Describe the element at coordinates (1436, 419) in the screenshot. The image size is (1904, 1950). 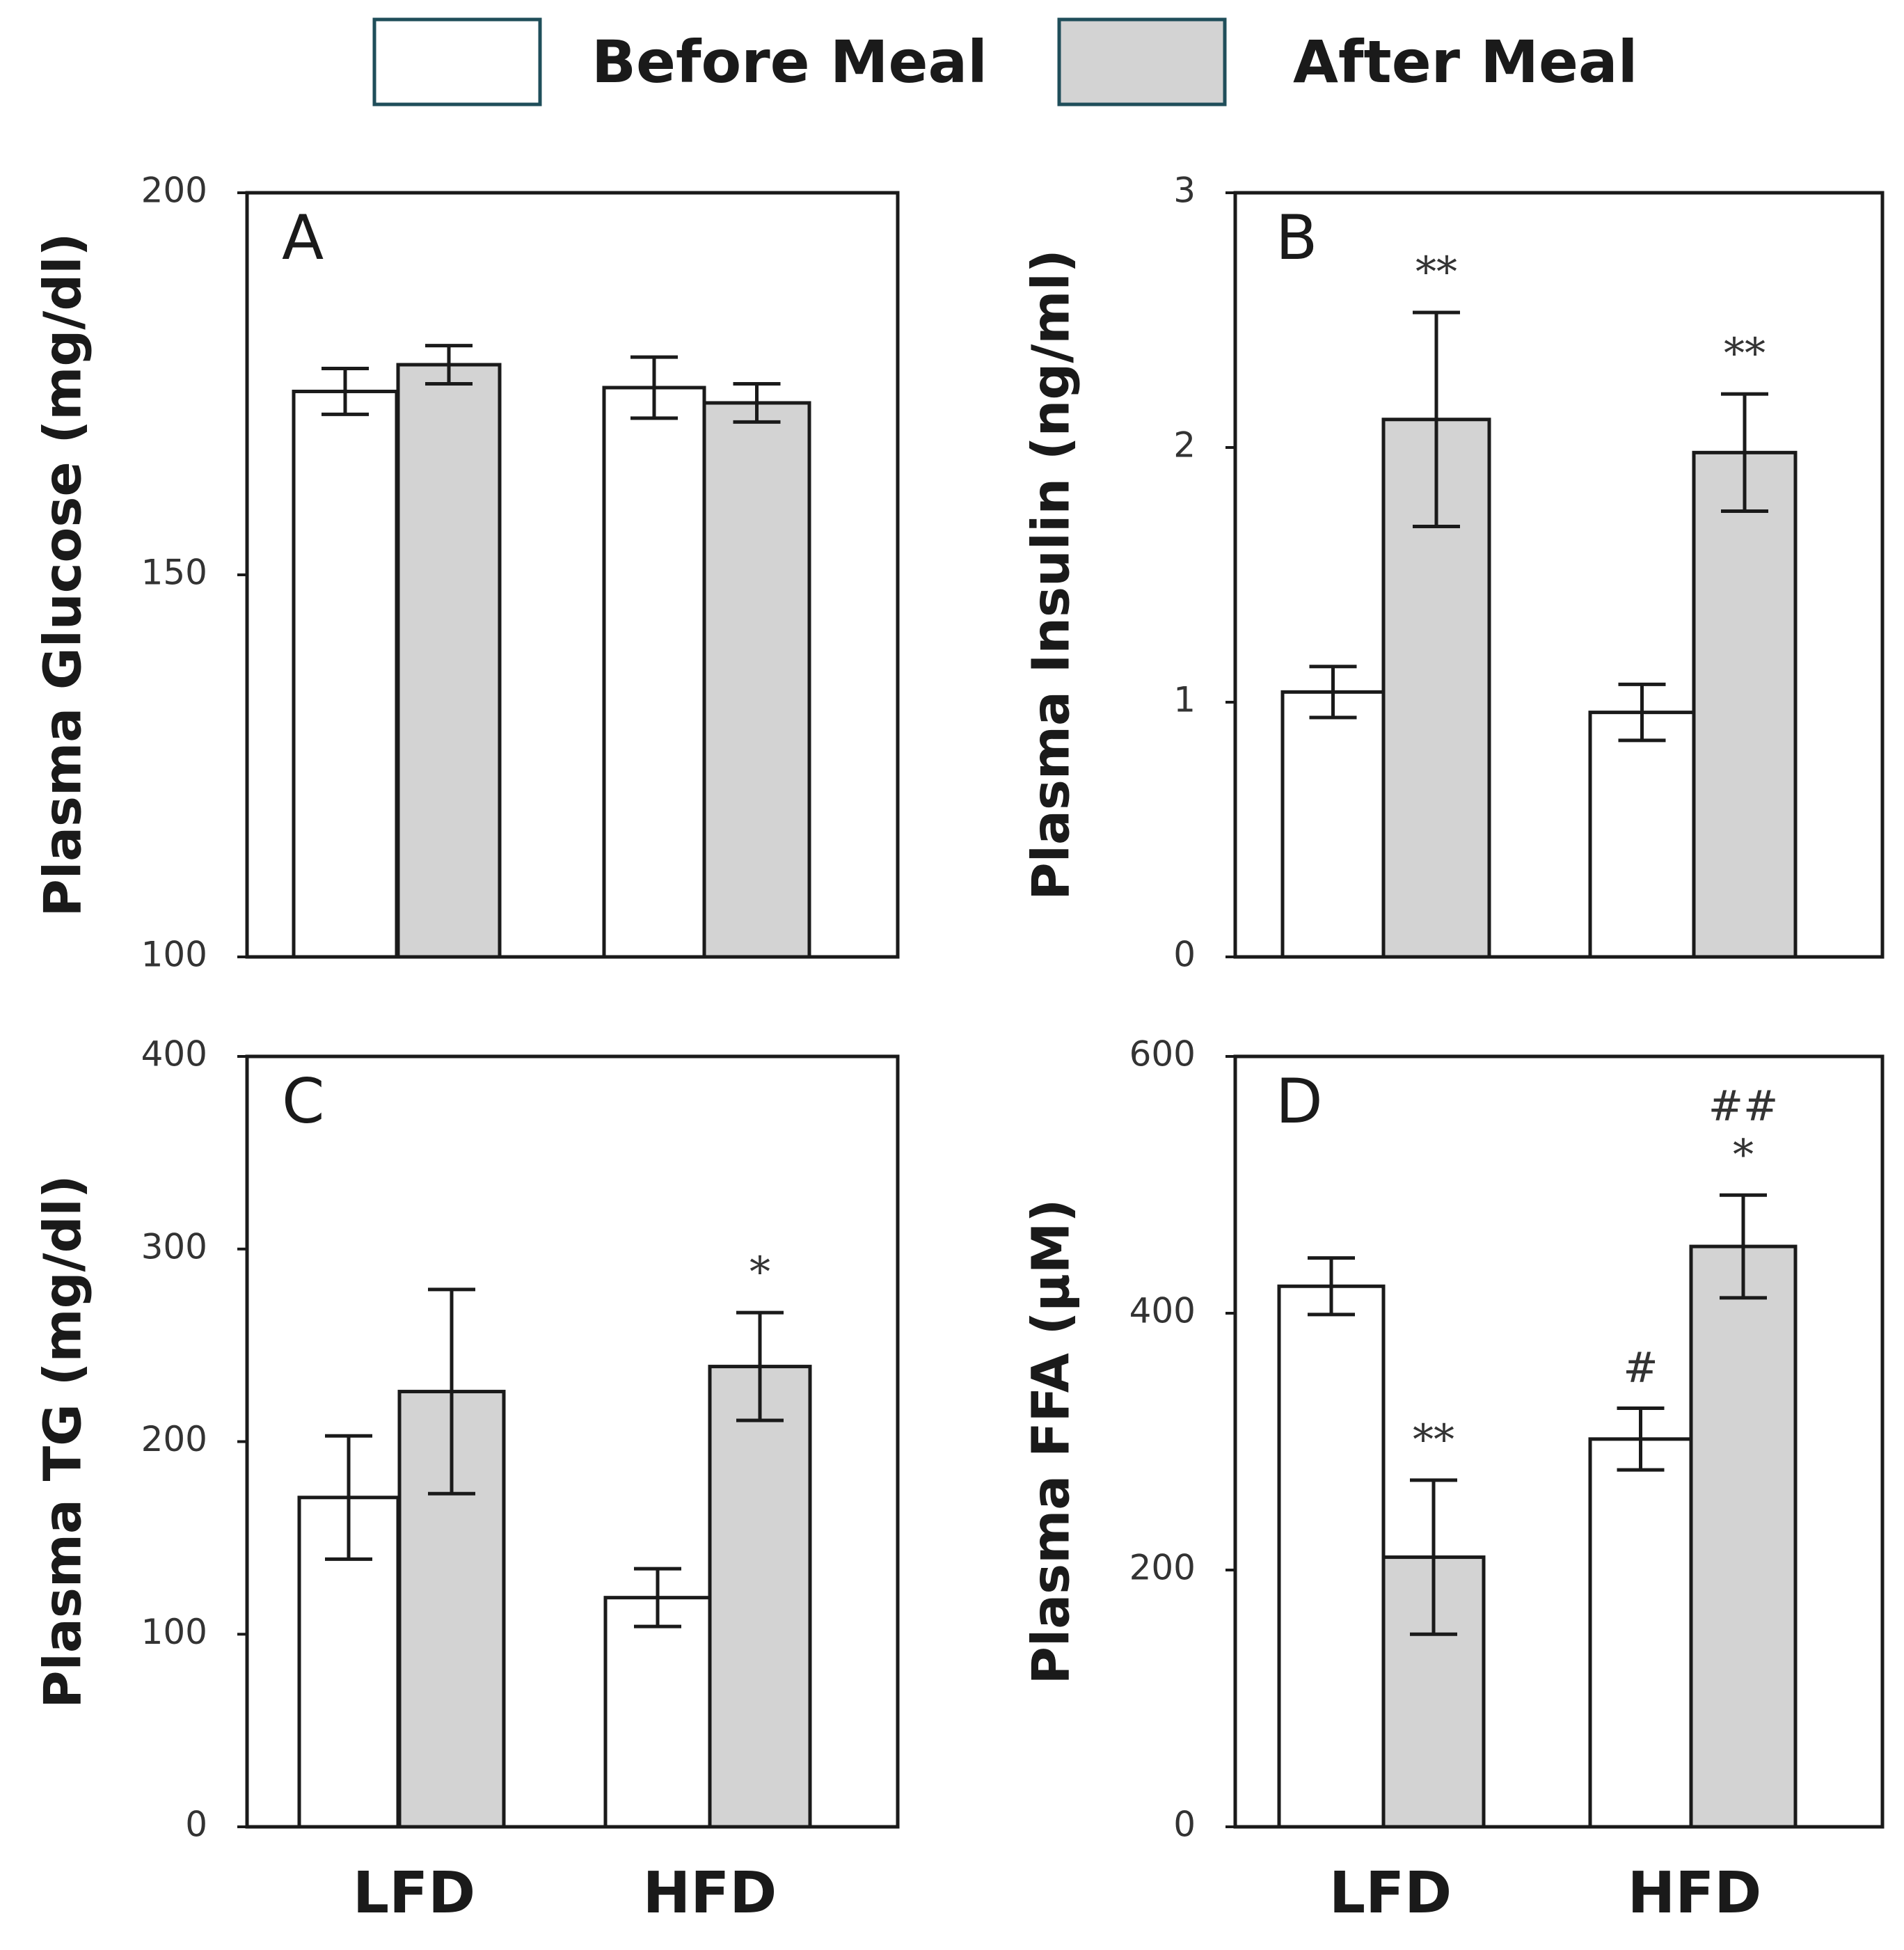
I see `error-bar-b-lfd-after-meal` at that location.